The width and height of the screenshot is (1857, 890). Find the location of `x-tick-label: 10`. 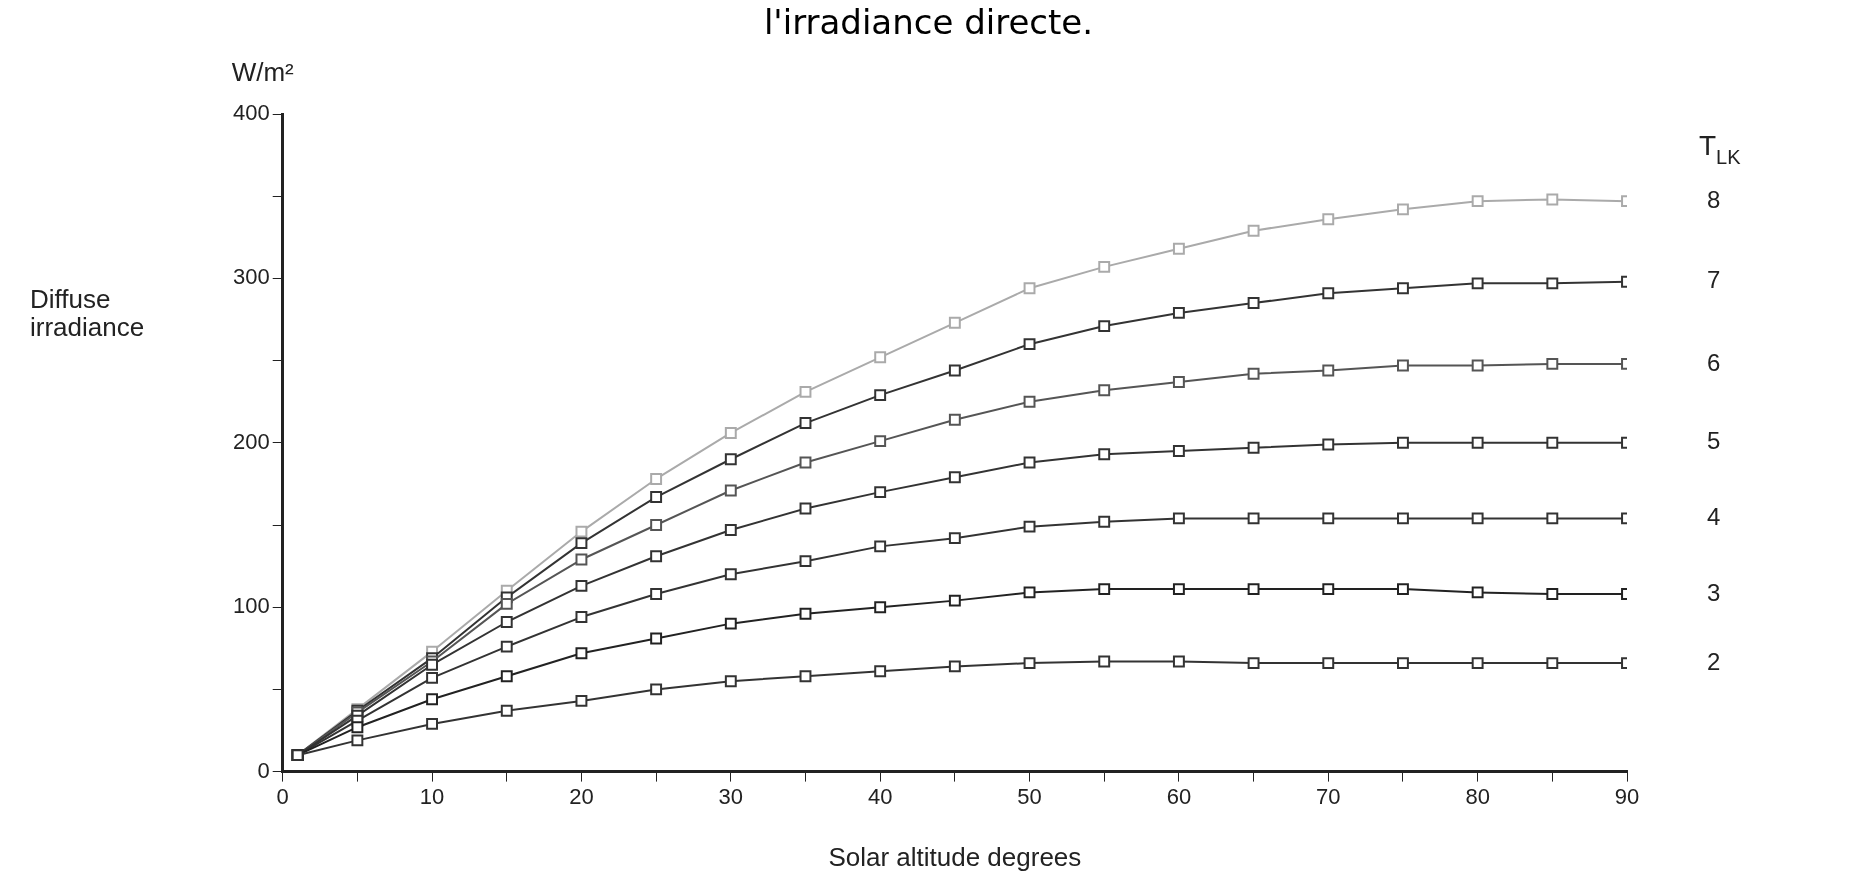

x-tick-label: 10 is located at coordinates (432, 796).